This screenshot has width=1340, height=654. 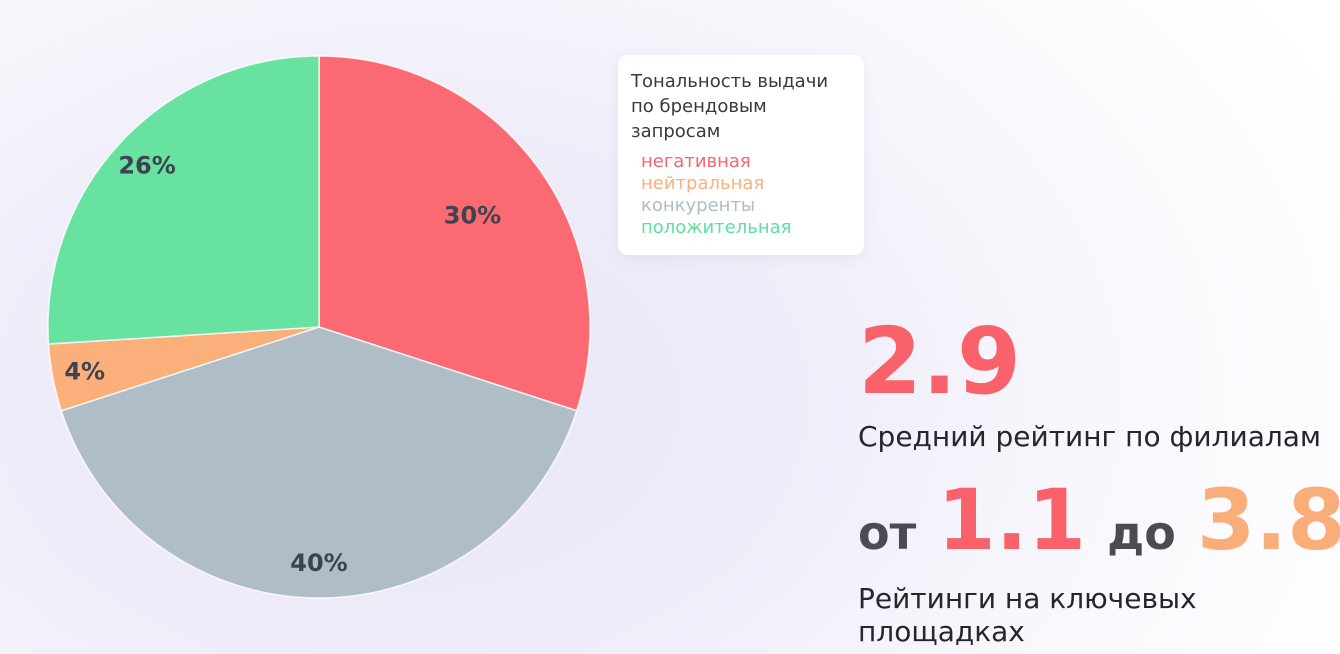 I want to click on legend-item-neutral: нейтральная, so click(x=703, y=183).